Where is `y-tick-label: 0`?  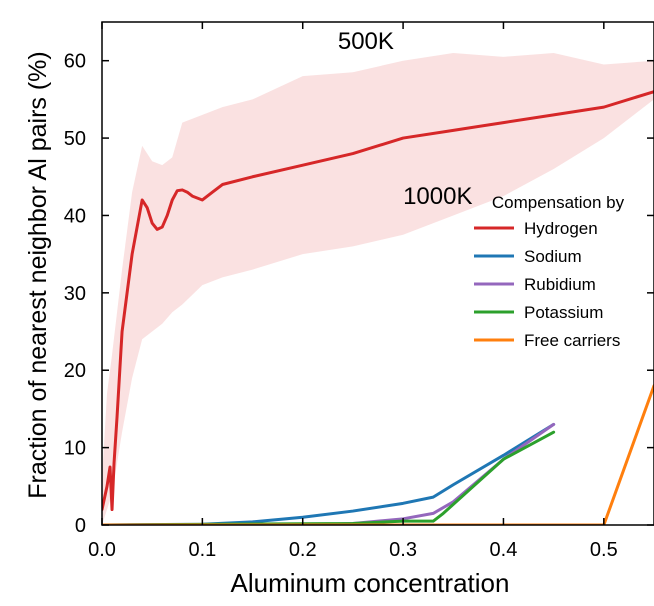 y-tick-label: 0 is located at coordinates (80, 526).